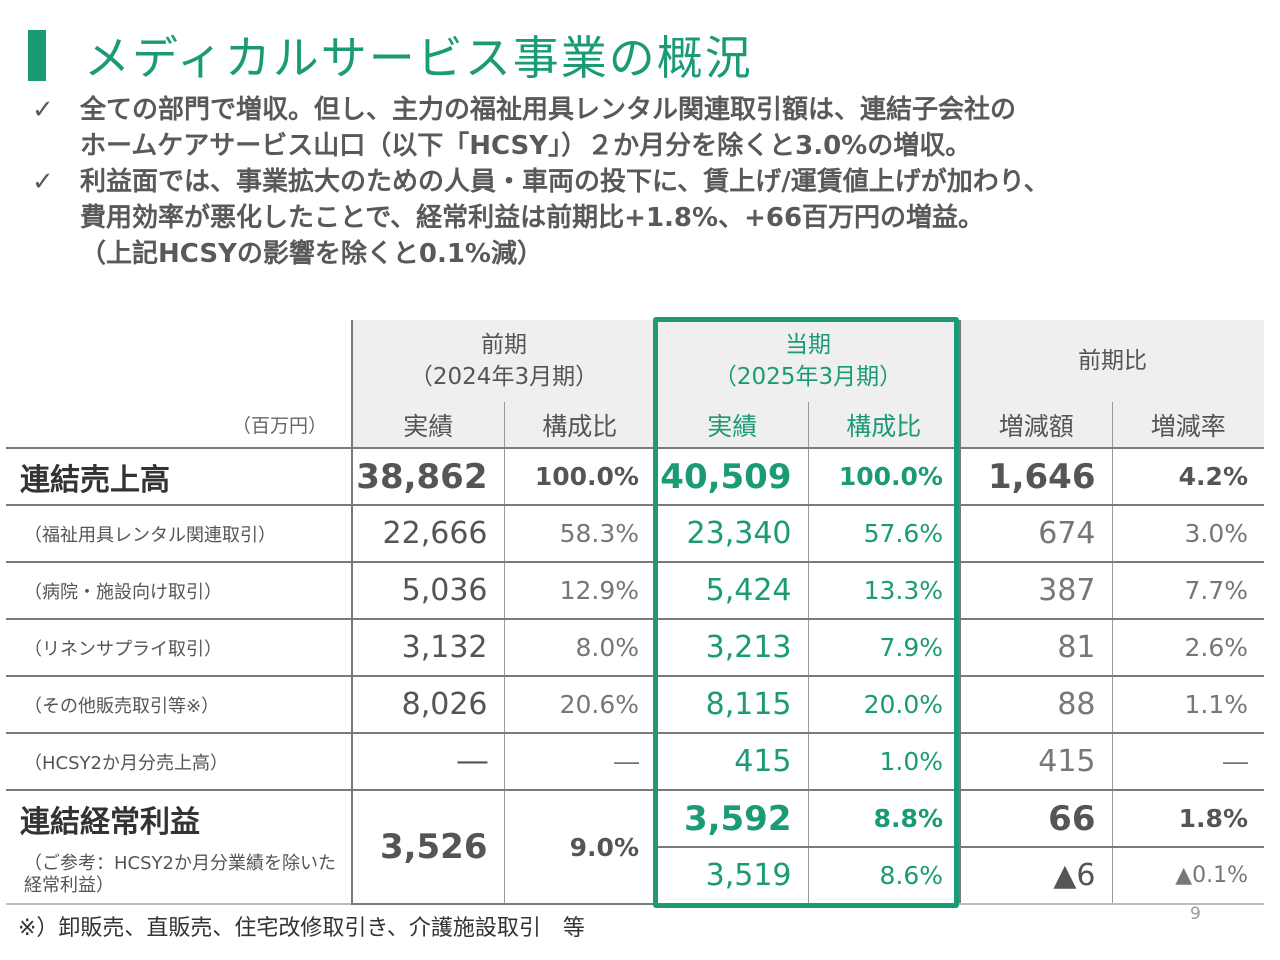  What do you see at coordinates (1187, 591) in the screenshot?
I see `diff-rate: 7.7%` at bounding box center [1187, 591].